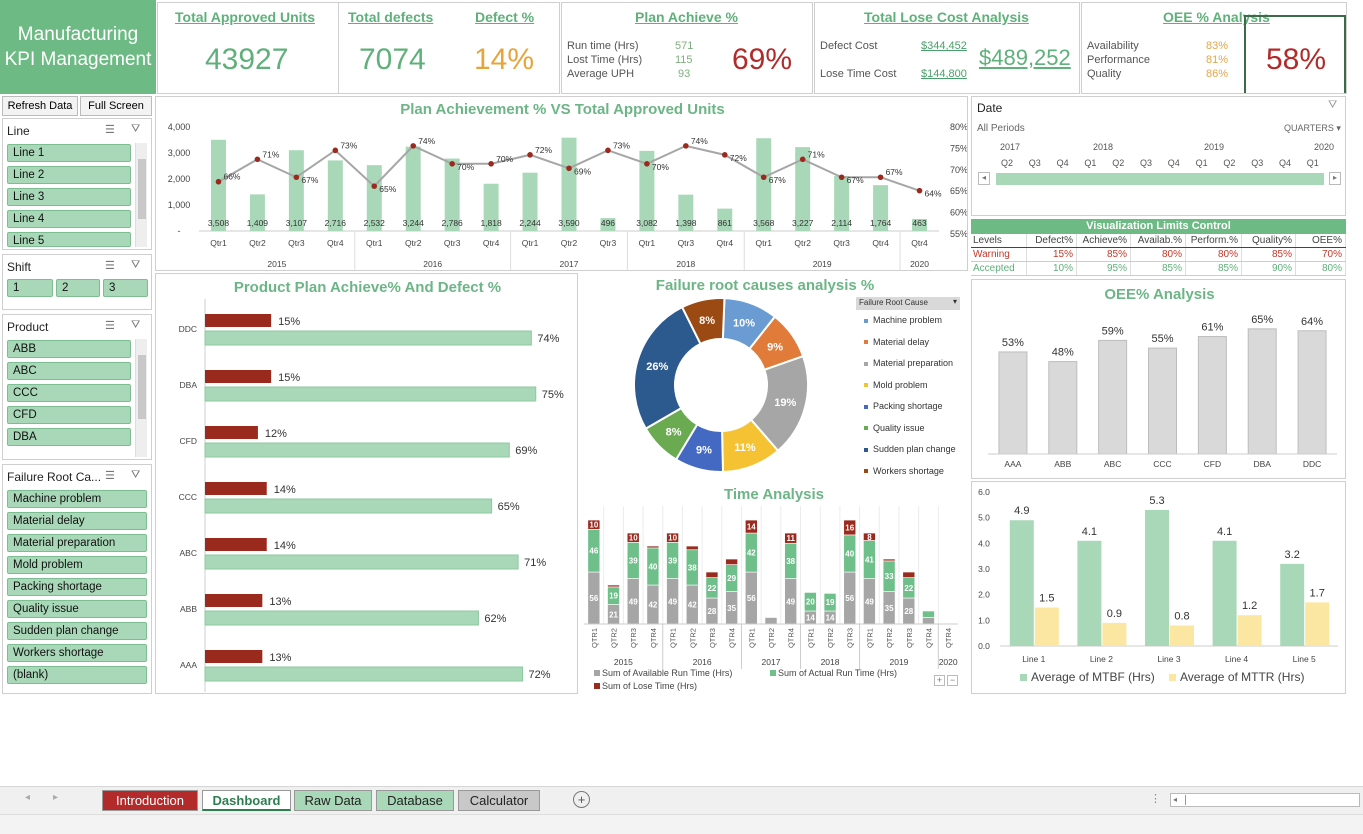  I want to click on time-bar-label: 14, so click(810, 618).